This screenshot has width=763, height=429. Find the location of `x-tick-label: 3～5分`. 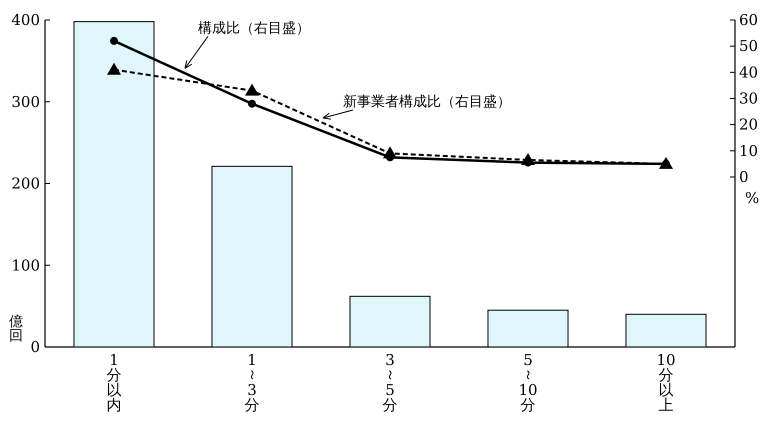

x-tick-label: 3～5分 is located at coordinates (391, 382).